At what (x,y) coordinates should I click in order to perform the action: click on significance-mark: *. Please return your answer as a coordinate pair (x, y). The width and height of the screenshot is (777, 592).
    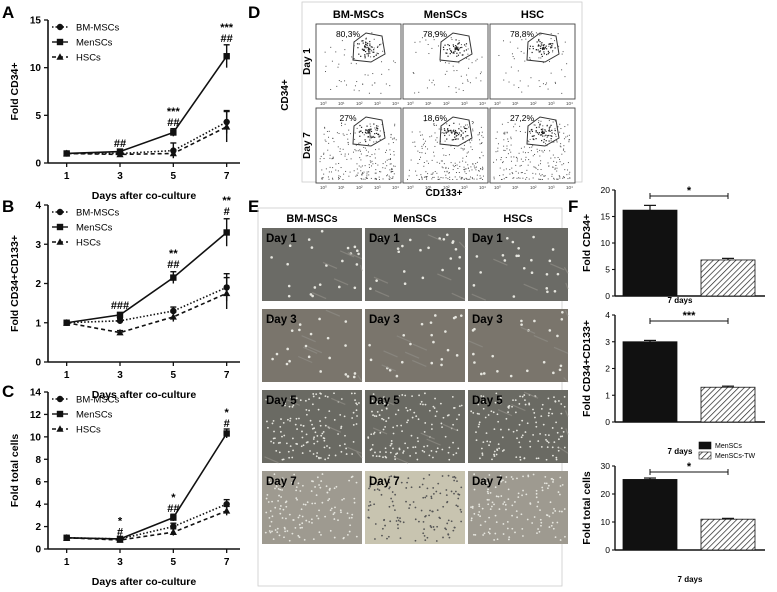
    Looking at the image, I should click on (173, 498).